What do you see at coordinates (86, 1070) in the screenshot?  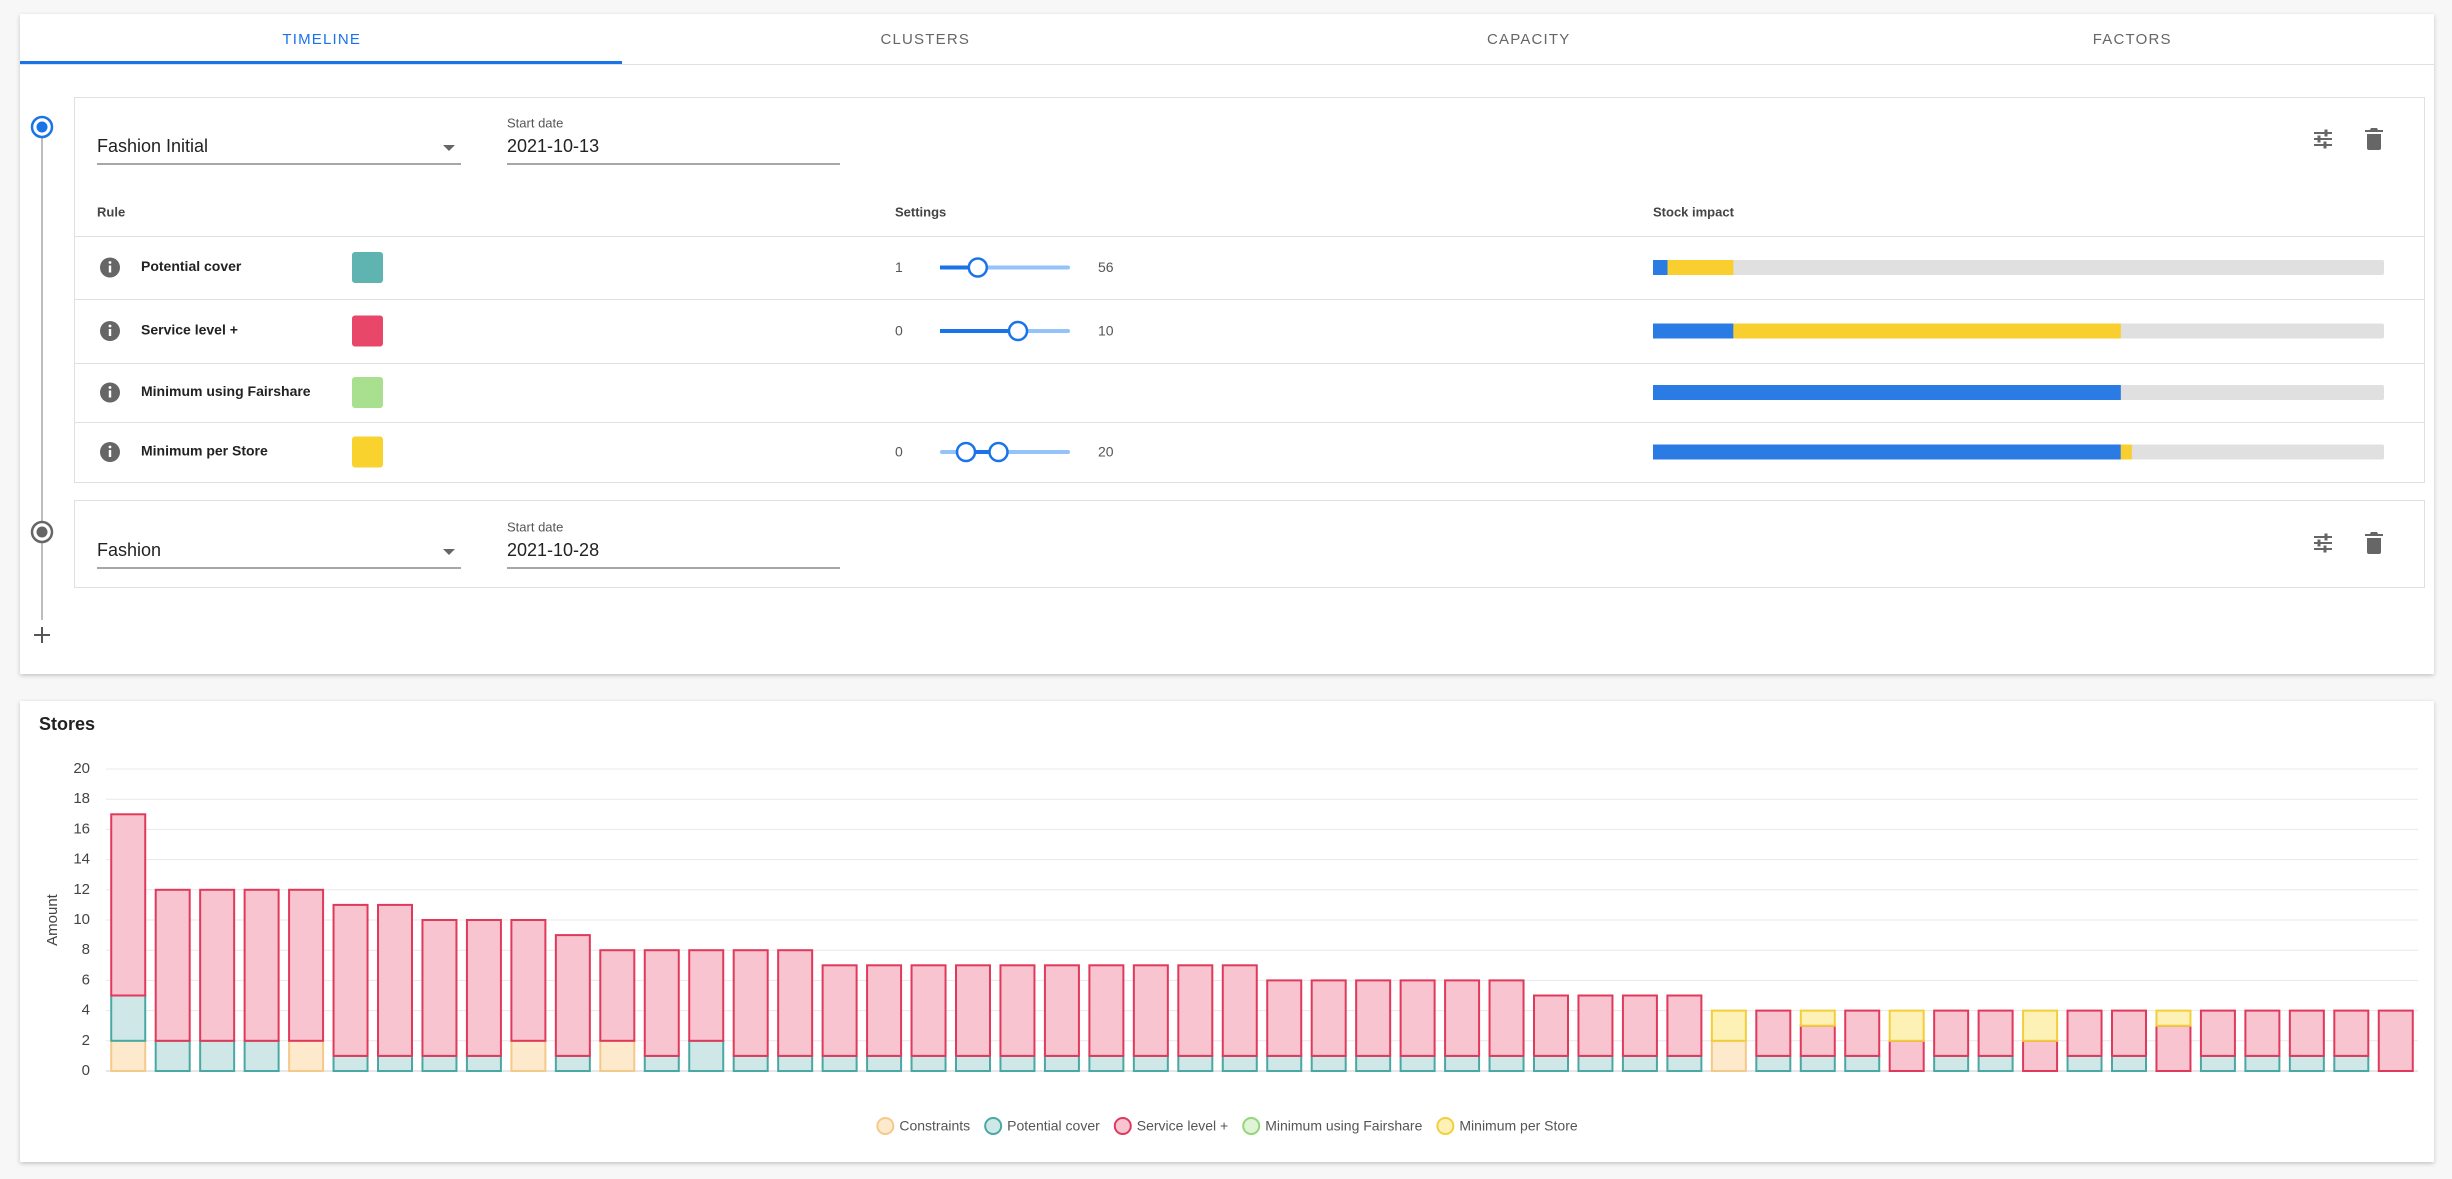 I see `y-tick-label: 0` at bounding box center [86, 1070].